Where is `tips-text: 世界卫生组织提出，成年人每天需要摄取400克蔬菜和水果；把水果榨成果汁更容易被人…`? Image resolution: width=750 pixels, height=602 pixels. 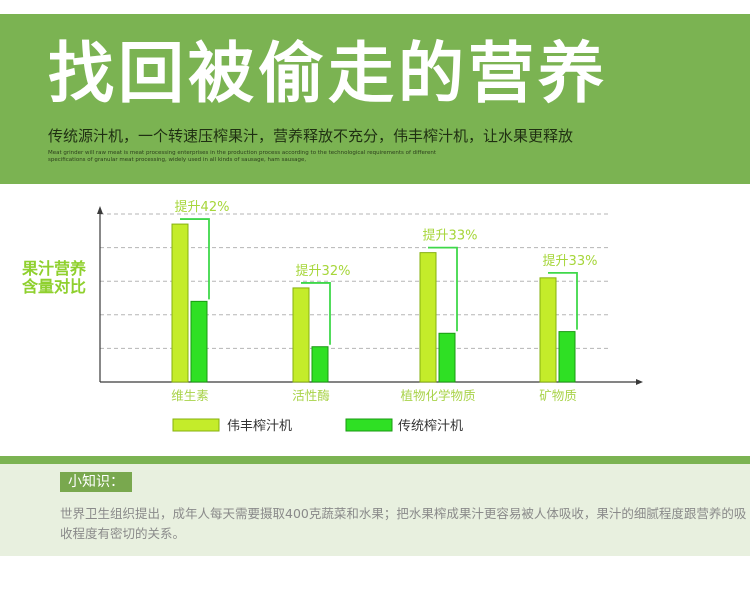 tips-text: 世界卫生组织提出，成年人每天需要摄取400克蔬菜和水果；把水果榨成果汁更容易被人… is located at coordinates (403, 523).